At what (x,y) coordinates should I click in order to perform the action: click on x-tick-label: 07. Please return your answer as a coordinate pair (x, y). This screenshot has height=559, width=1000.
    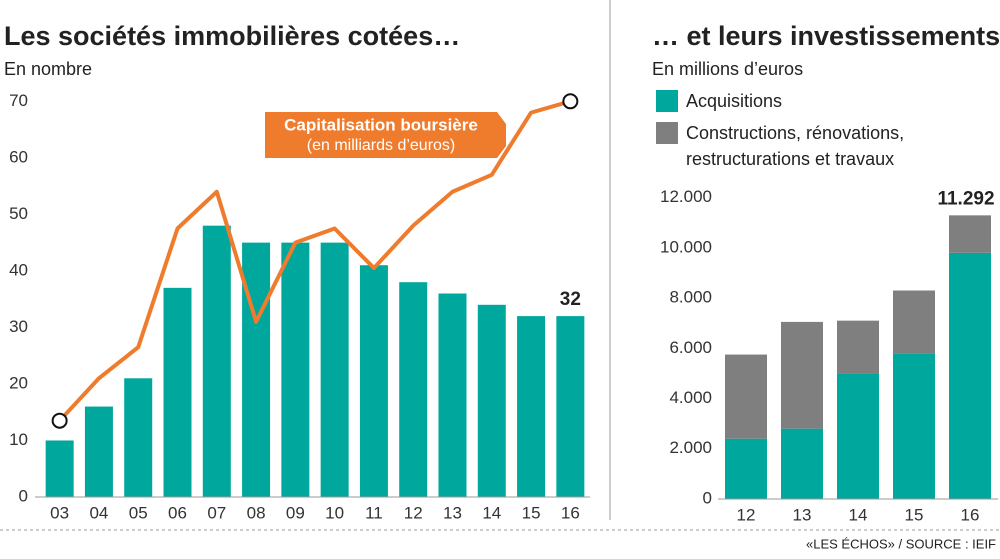
    Looking at the image, I should click on (216, 512).